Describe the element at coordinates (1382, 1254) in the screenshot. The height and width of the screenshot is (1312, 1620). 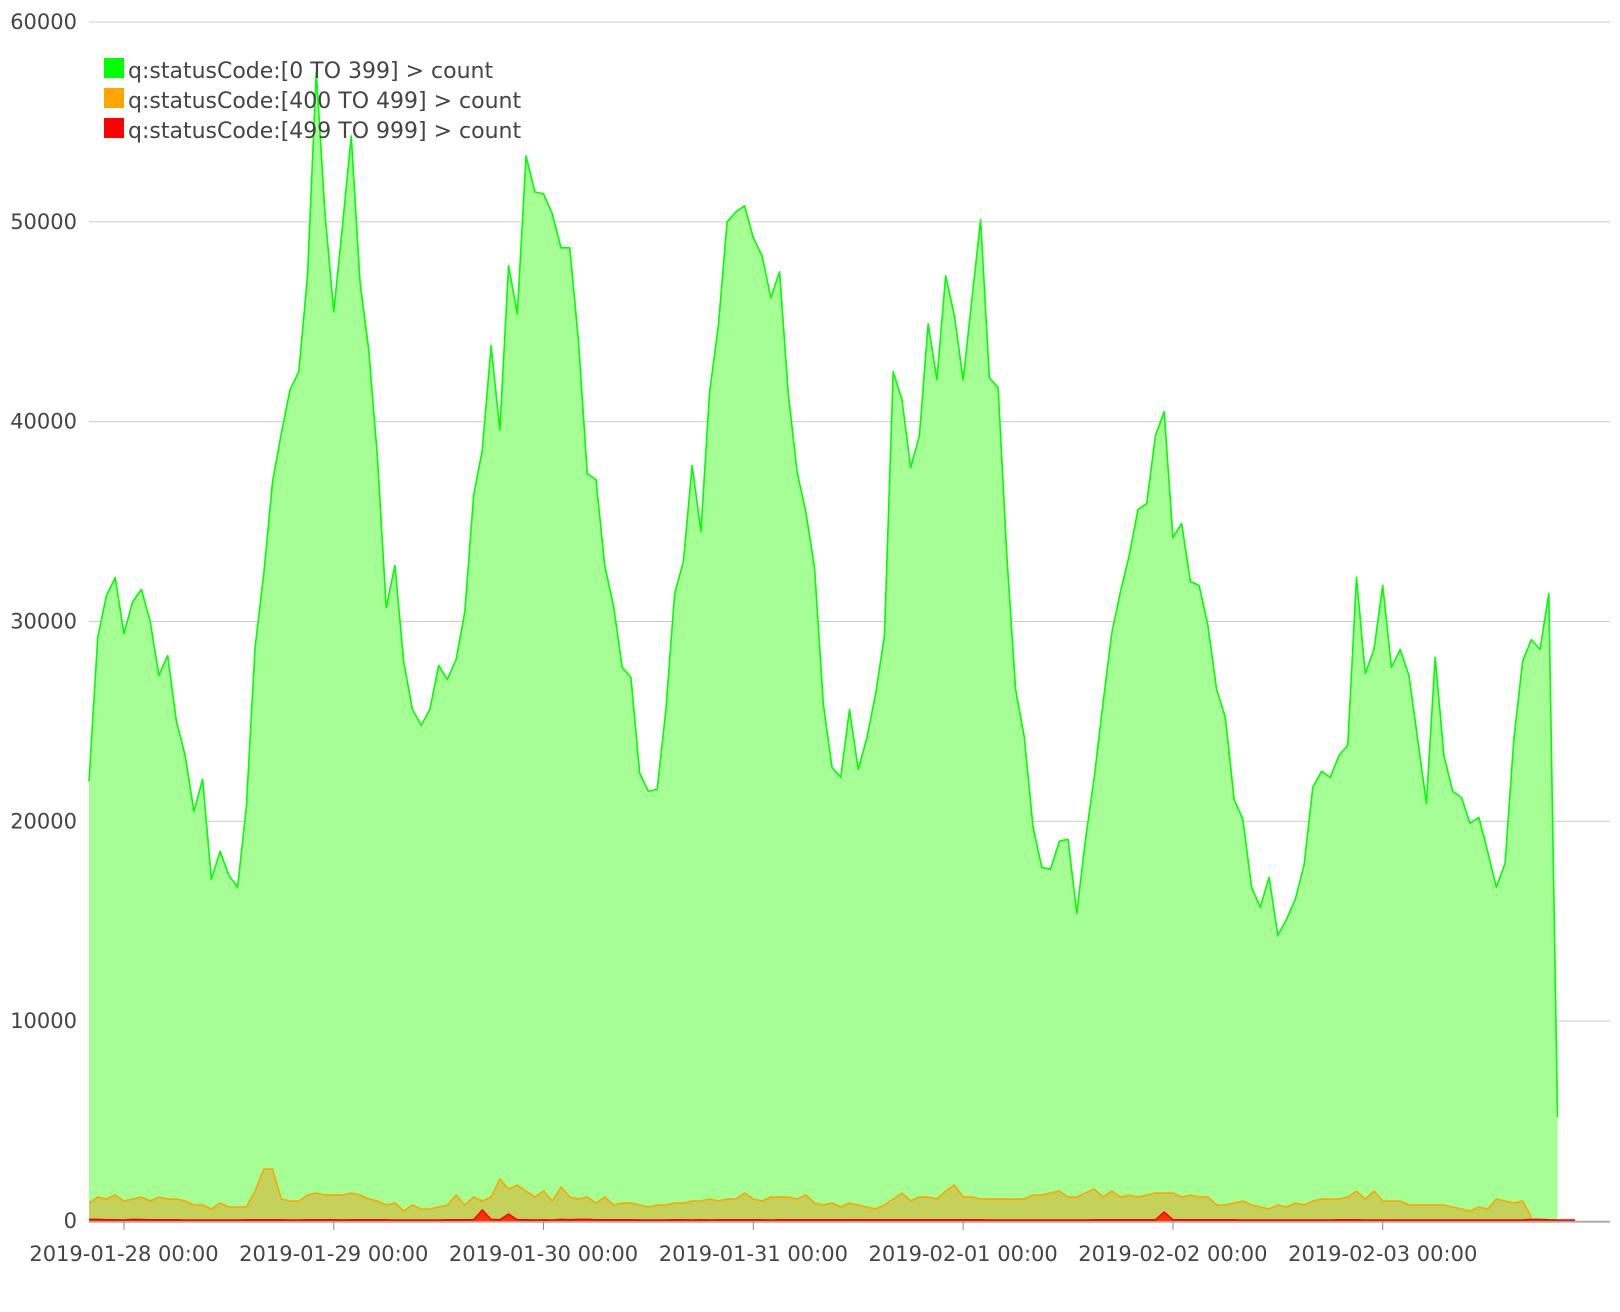
I see `x-tick-label: 2019-02-03 00:00` at that location.